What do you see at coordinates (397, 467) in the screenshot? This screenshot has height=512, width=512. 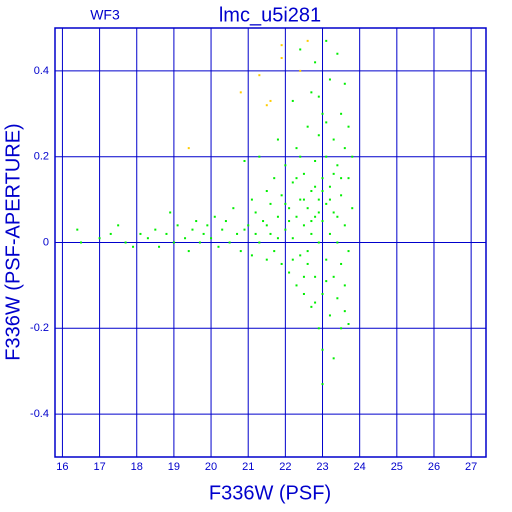 I see `x-tick-label: 25` at bounding box center [397, 467].